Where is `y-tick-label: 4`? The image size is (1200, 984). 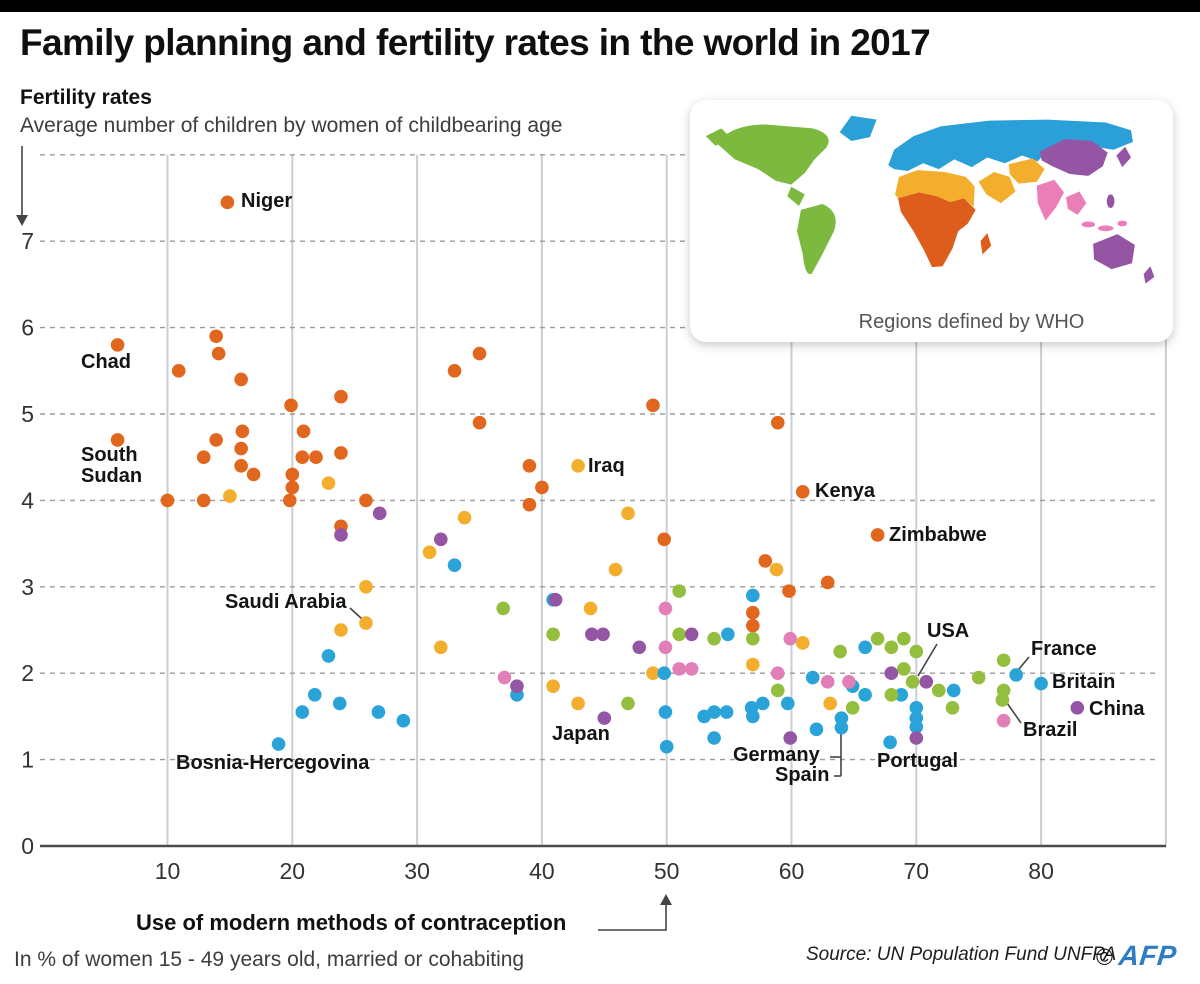
y-tick-label: 4 is located at coordinates (27, 500).